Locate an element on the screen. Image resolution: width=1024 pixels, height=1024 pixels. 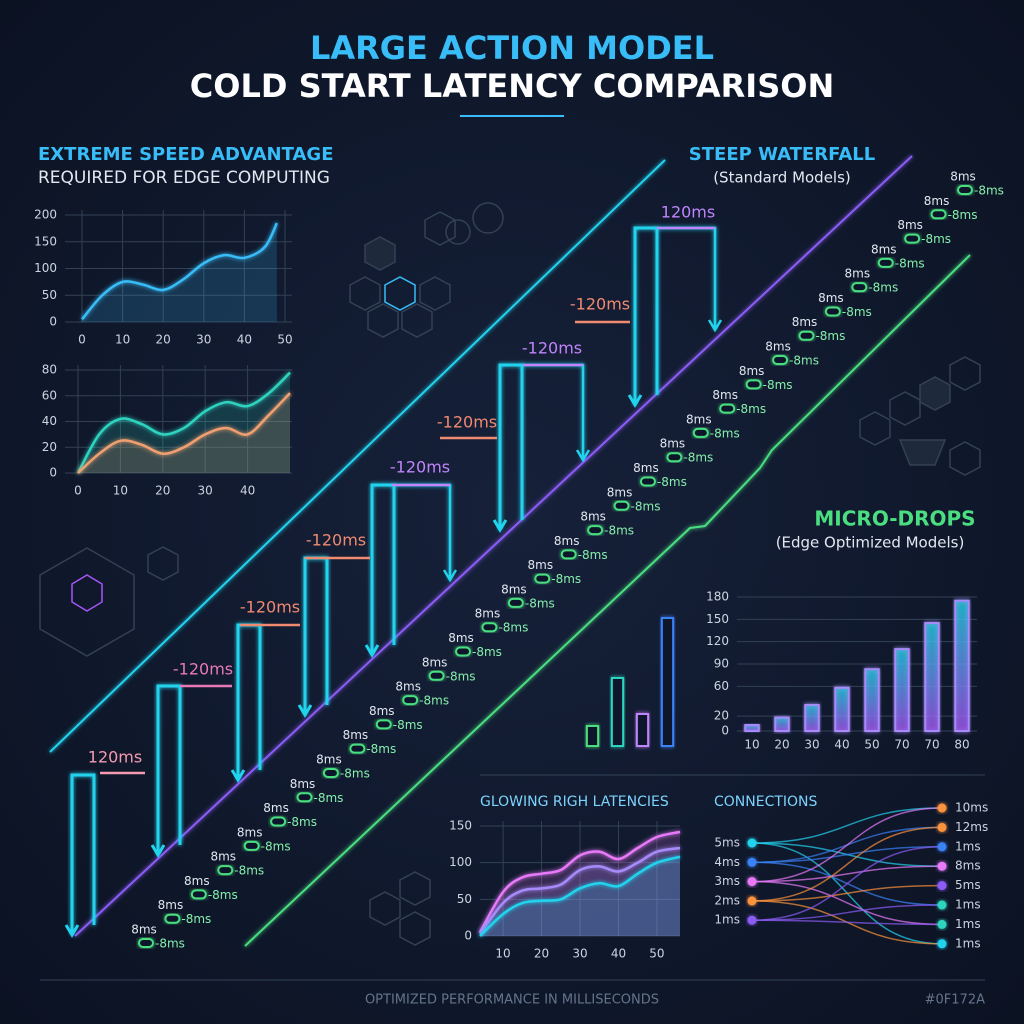
heading-sub: (Edge Optimized Models) is located at coordinates (870, 543).